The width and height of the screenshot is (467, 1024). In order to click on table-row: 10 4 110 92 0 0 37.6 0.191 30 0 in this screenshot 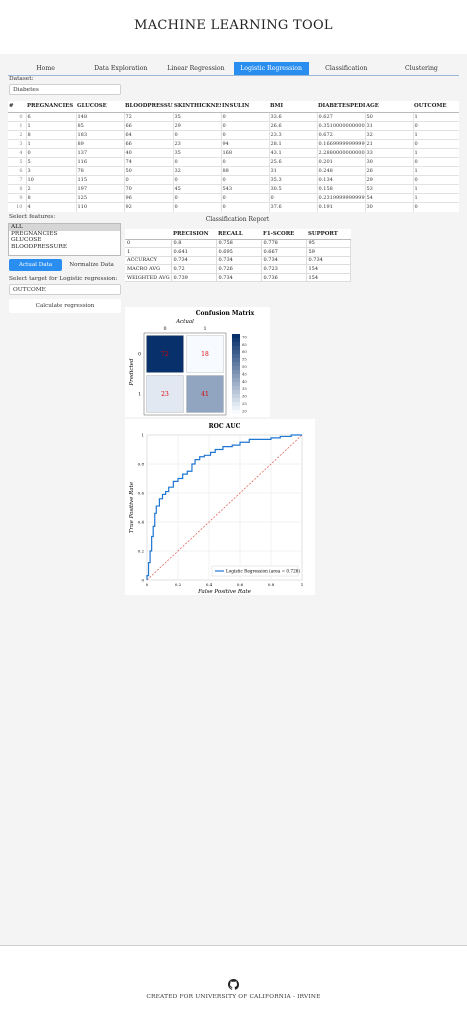, I will do `click(233, 207)`.